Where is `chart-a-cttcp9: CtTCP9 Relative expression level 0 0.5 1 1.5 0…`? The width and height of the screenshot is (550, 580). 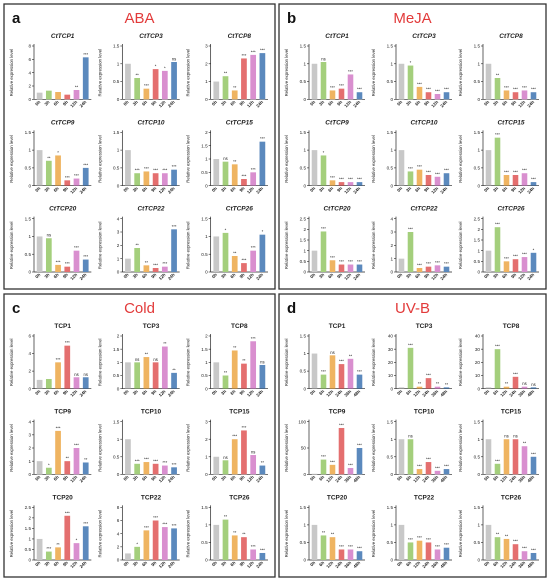
chart-a-cttcp9: CtTCP9 Relative expression level 0 0.5 1 1.5 0… is located at coordinates (50, 157).